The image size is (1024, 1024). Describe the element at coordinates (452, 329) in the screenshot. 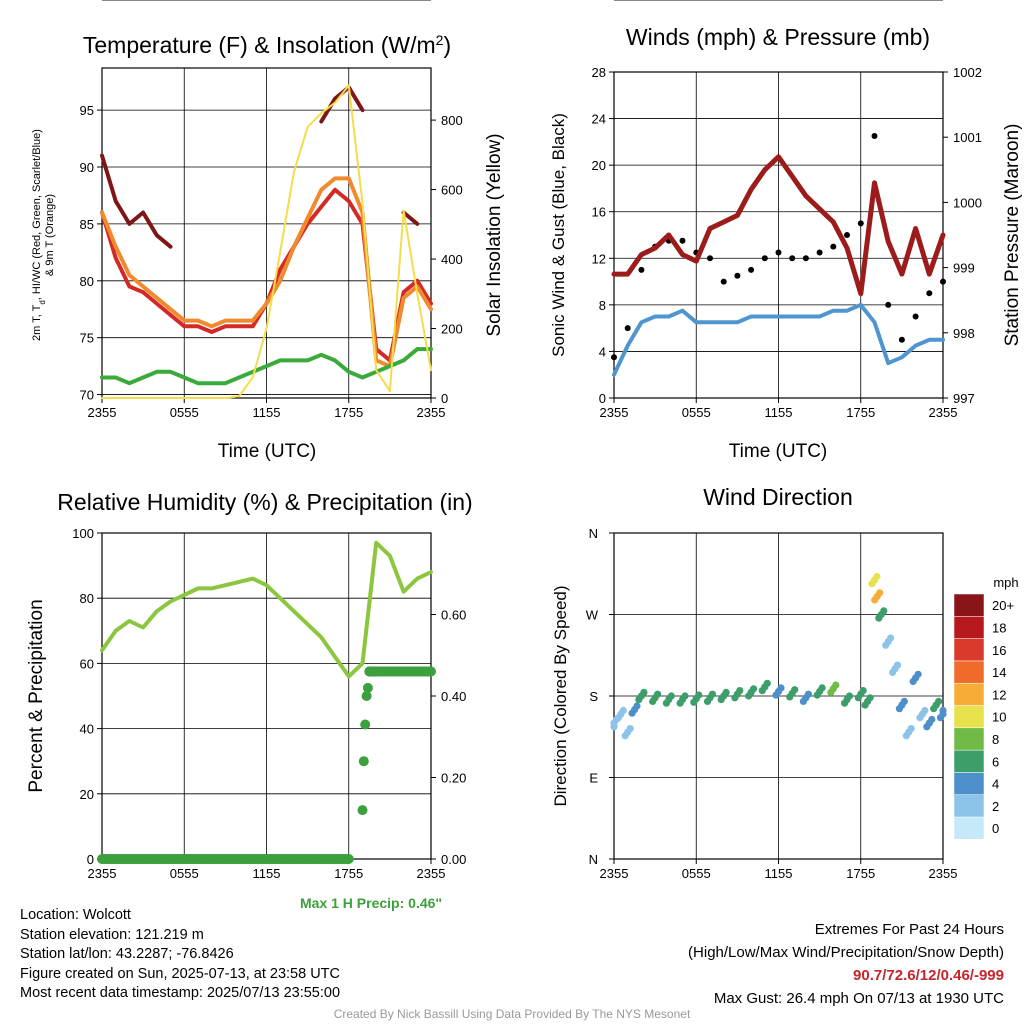

I see `y2-tick-label: 200` at that location.